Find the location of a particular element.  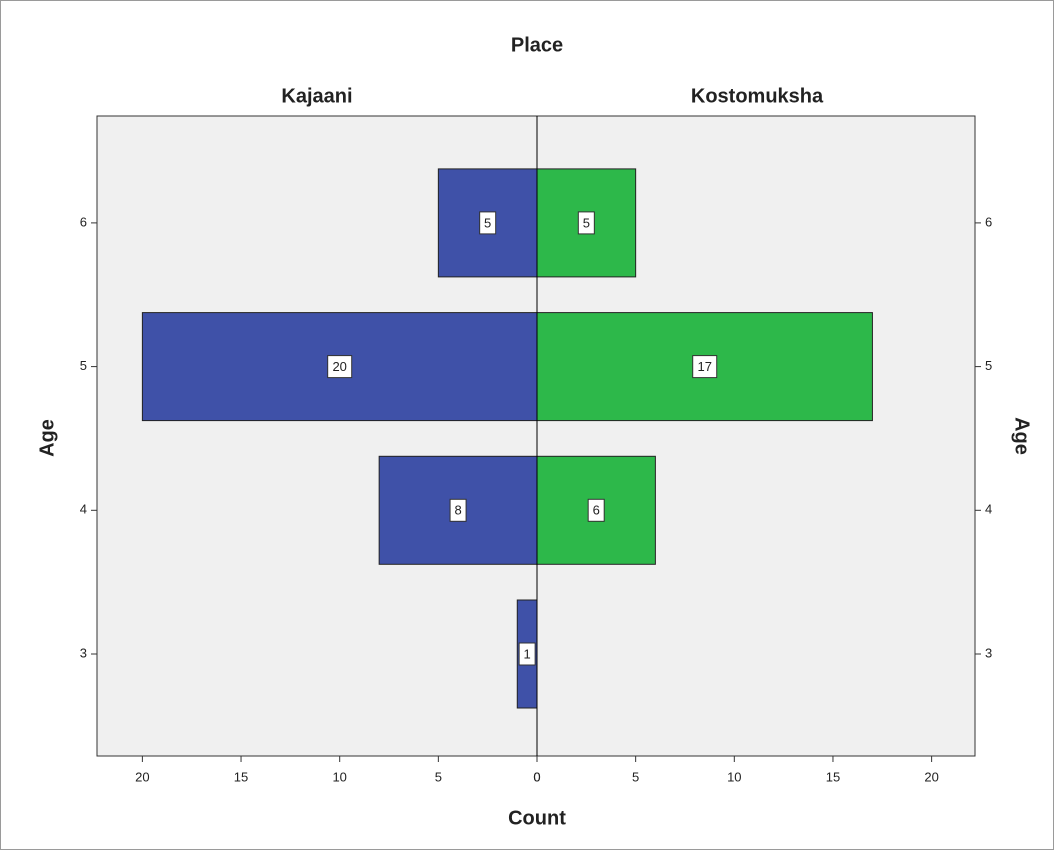

value-label: 8 is located at coordinates (457, 510).